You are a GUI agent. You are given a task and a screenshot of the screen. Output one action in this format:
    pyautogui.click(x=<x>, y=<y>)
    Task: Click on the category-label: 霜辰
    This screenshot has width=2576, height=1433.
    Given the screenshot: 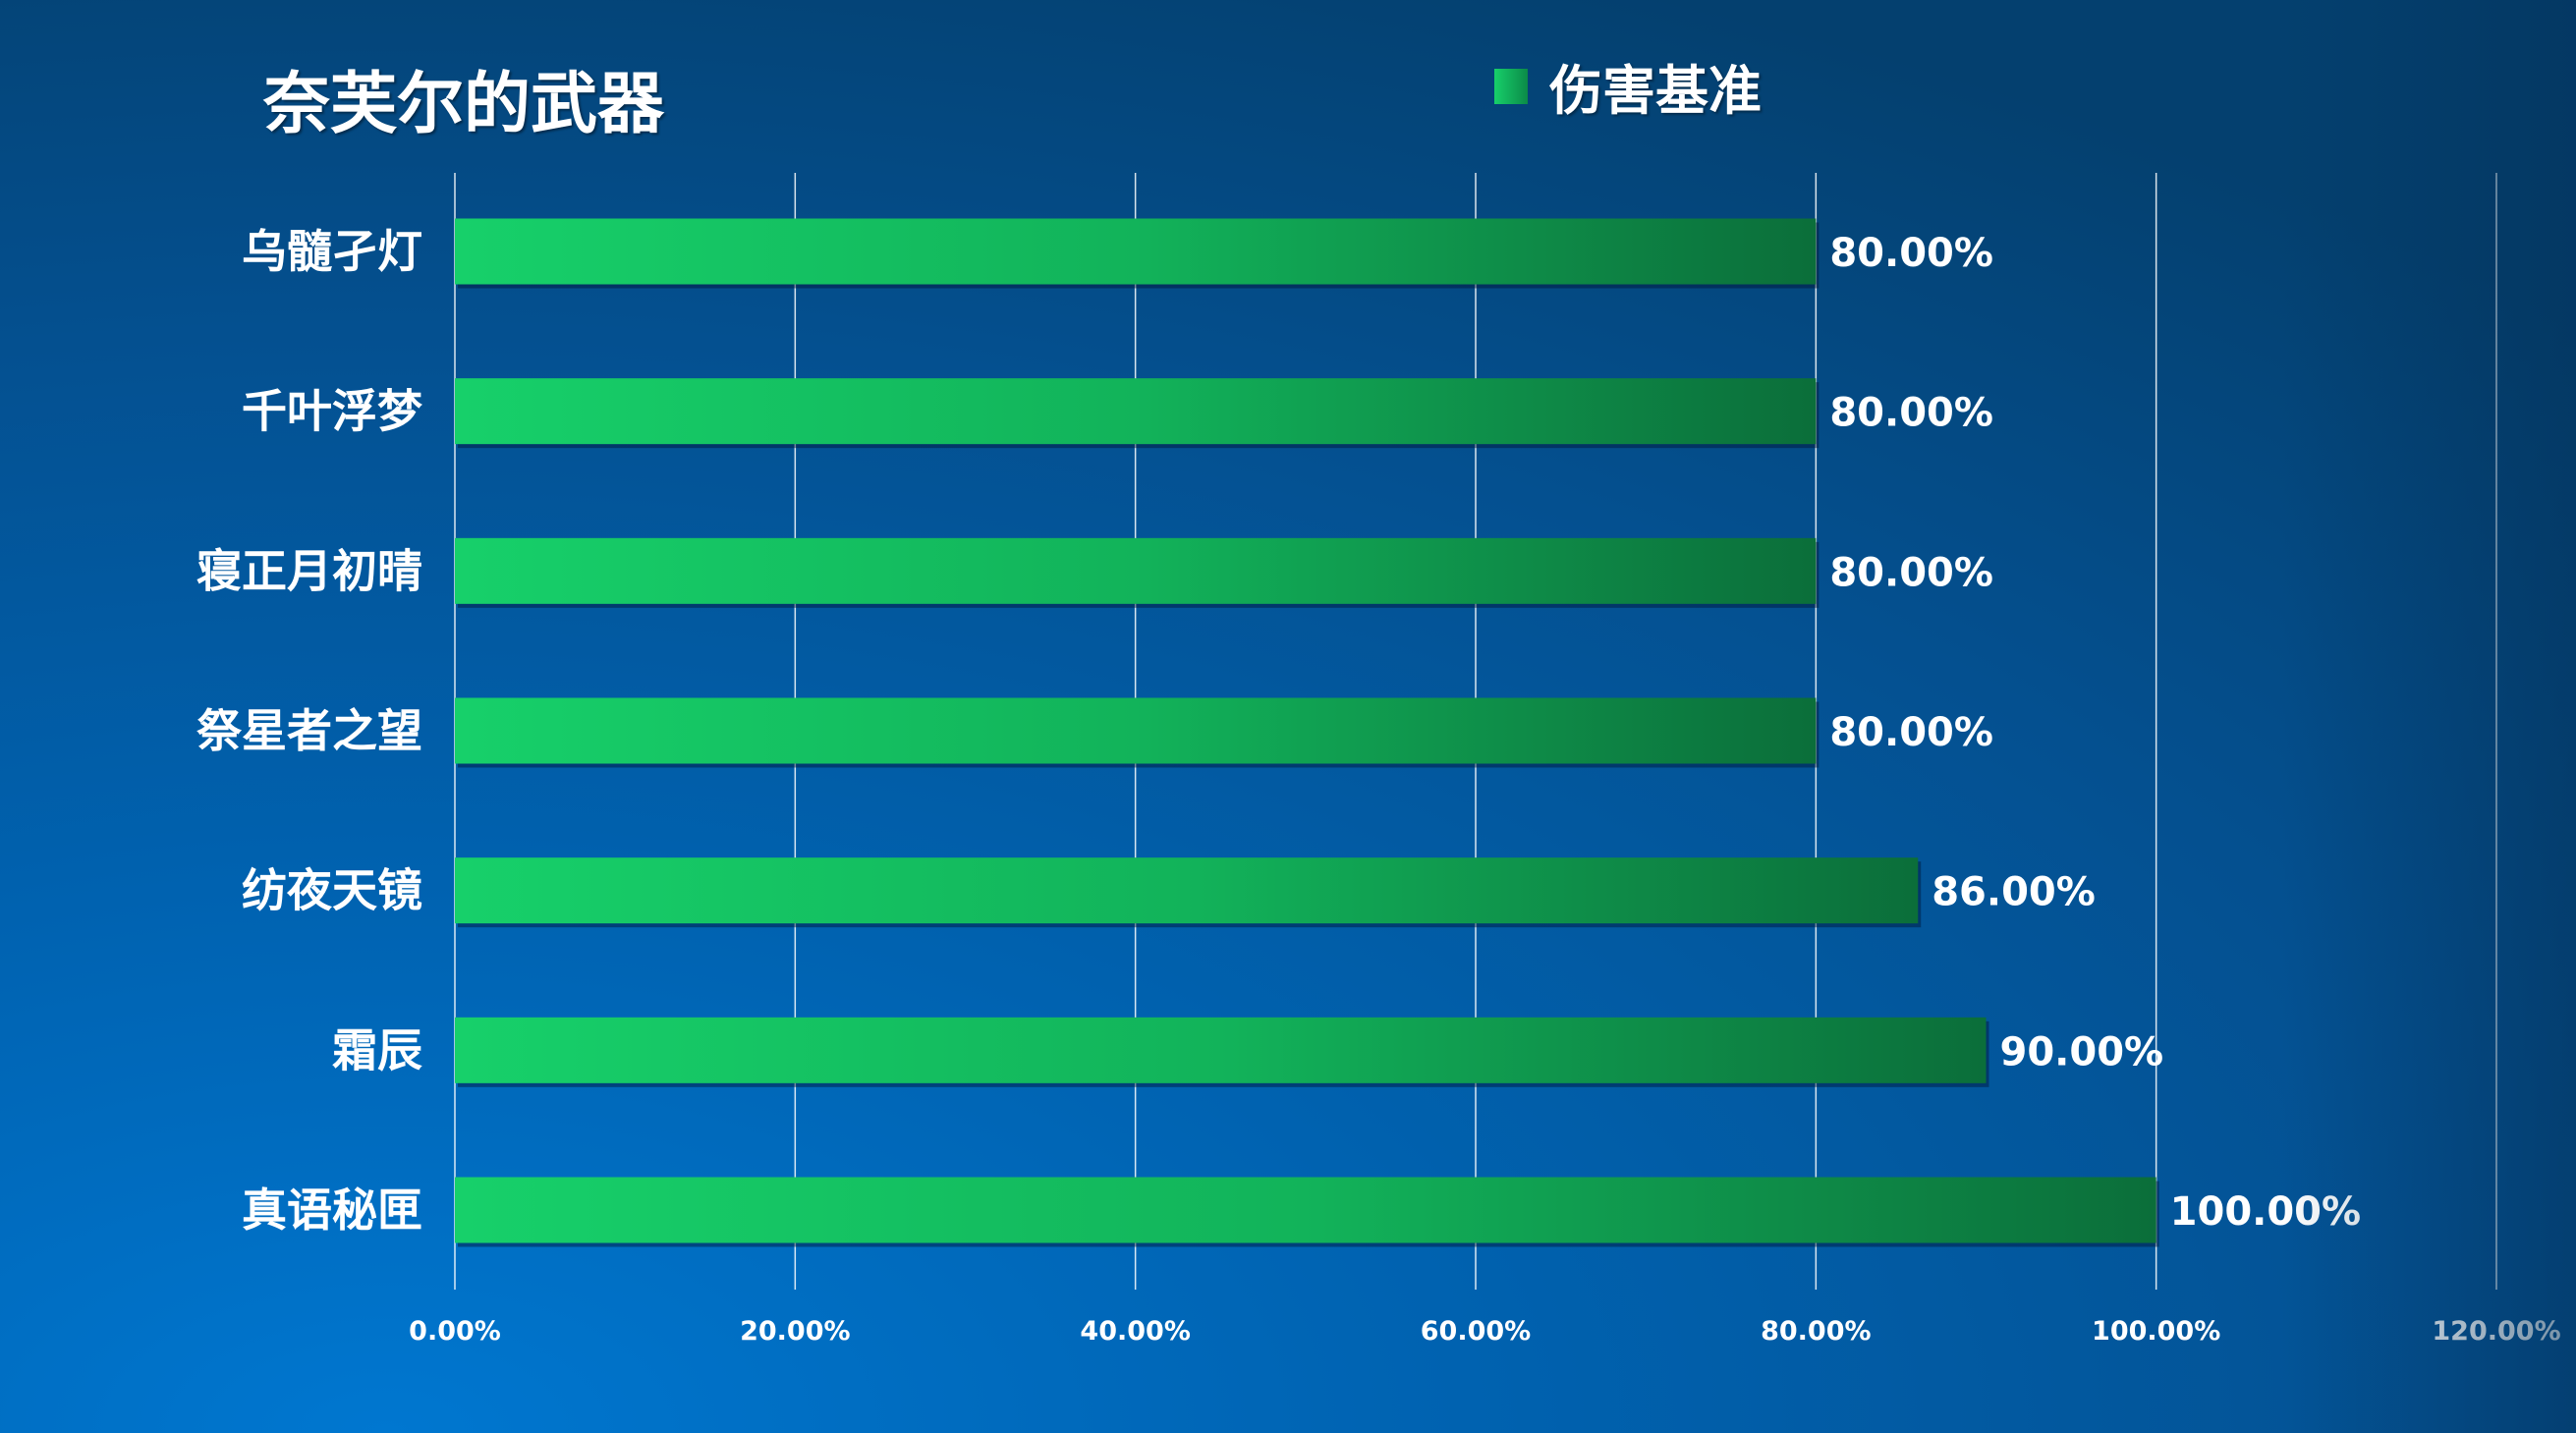 What is the action you would take?
    pyautogui.click(x=377, y=1049)
    